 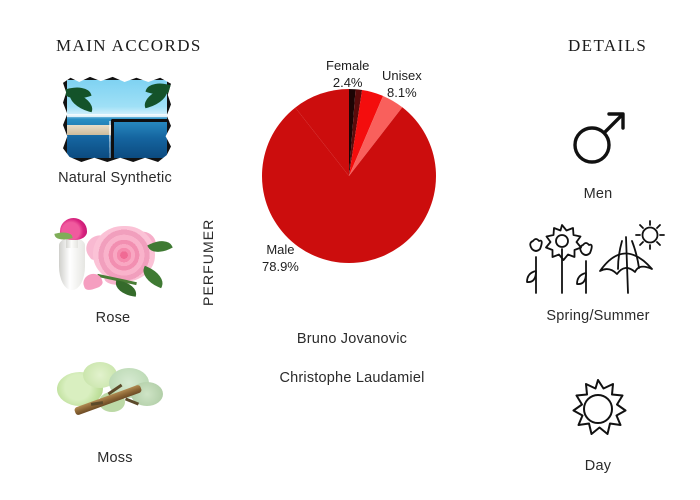 I want to click on pie-slice-group, so click(x=348, y=176).